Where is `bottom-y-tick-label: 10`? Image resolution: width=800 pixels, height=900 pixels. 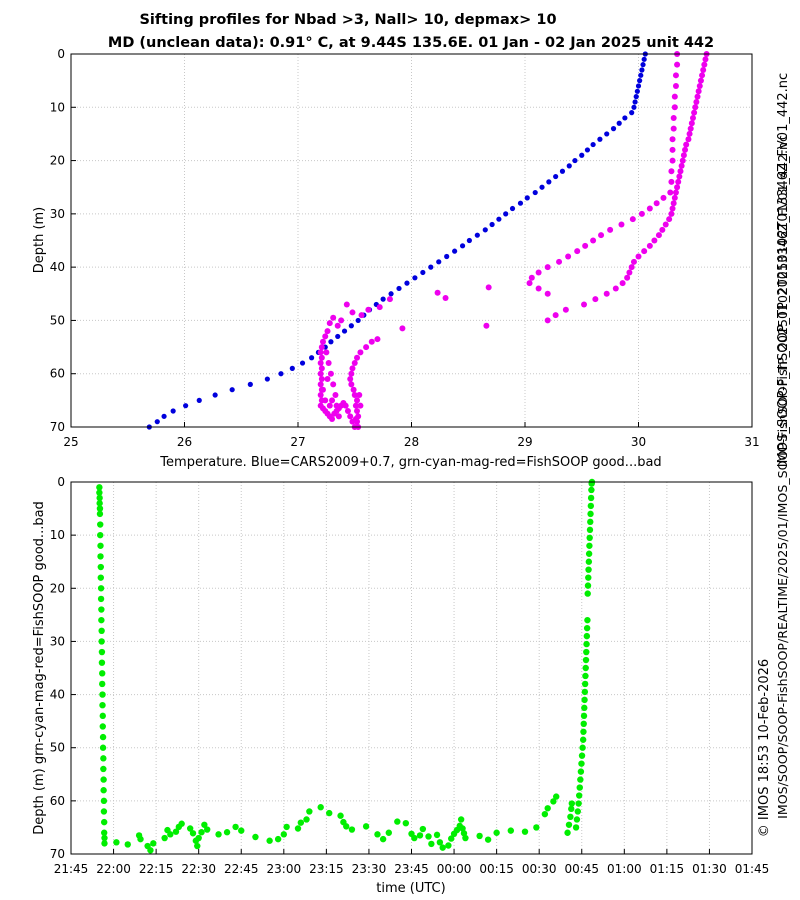
bottom-y-tick-label: 10 is located at coordinates (57, 535).